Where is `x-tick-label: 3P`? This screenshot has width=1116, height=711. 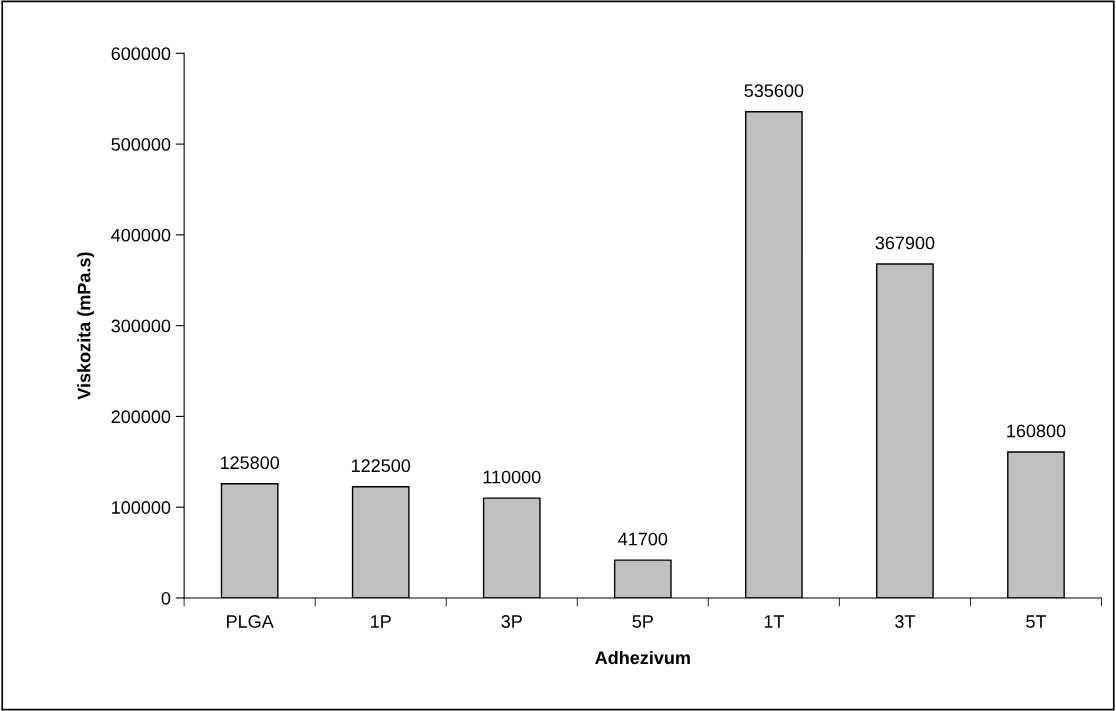
x-tick-label: 3P is located at coordinates (511, 621).